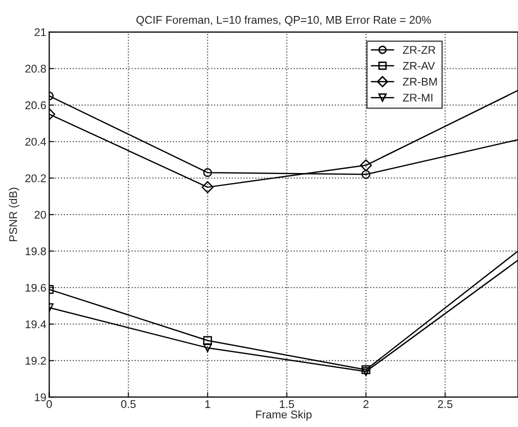  What do you see at coordinates (128, 404) in the screenshot?
I see `x-tick-label: 0.5` at bounding box center [128, 404].